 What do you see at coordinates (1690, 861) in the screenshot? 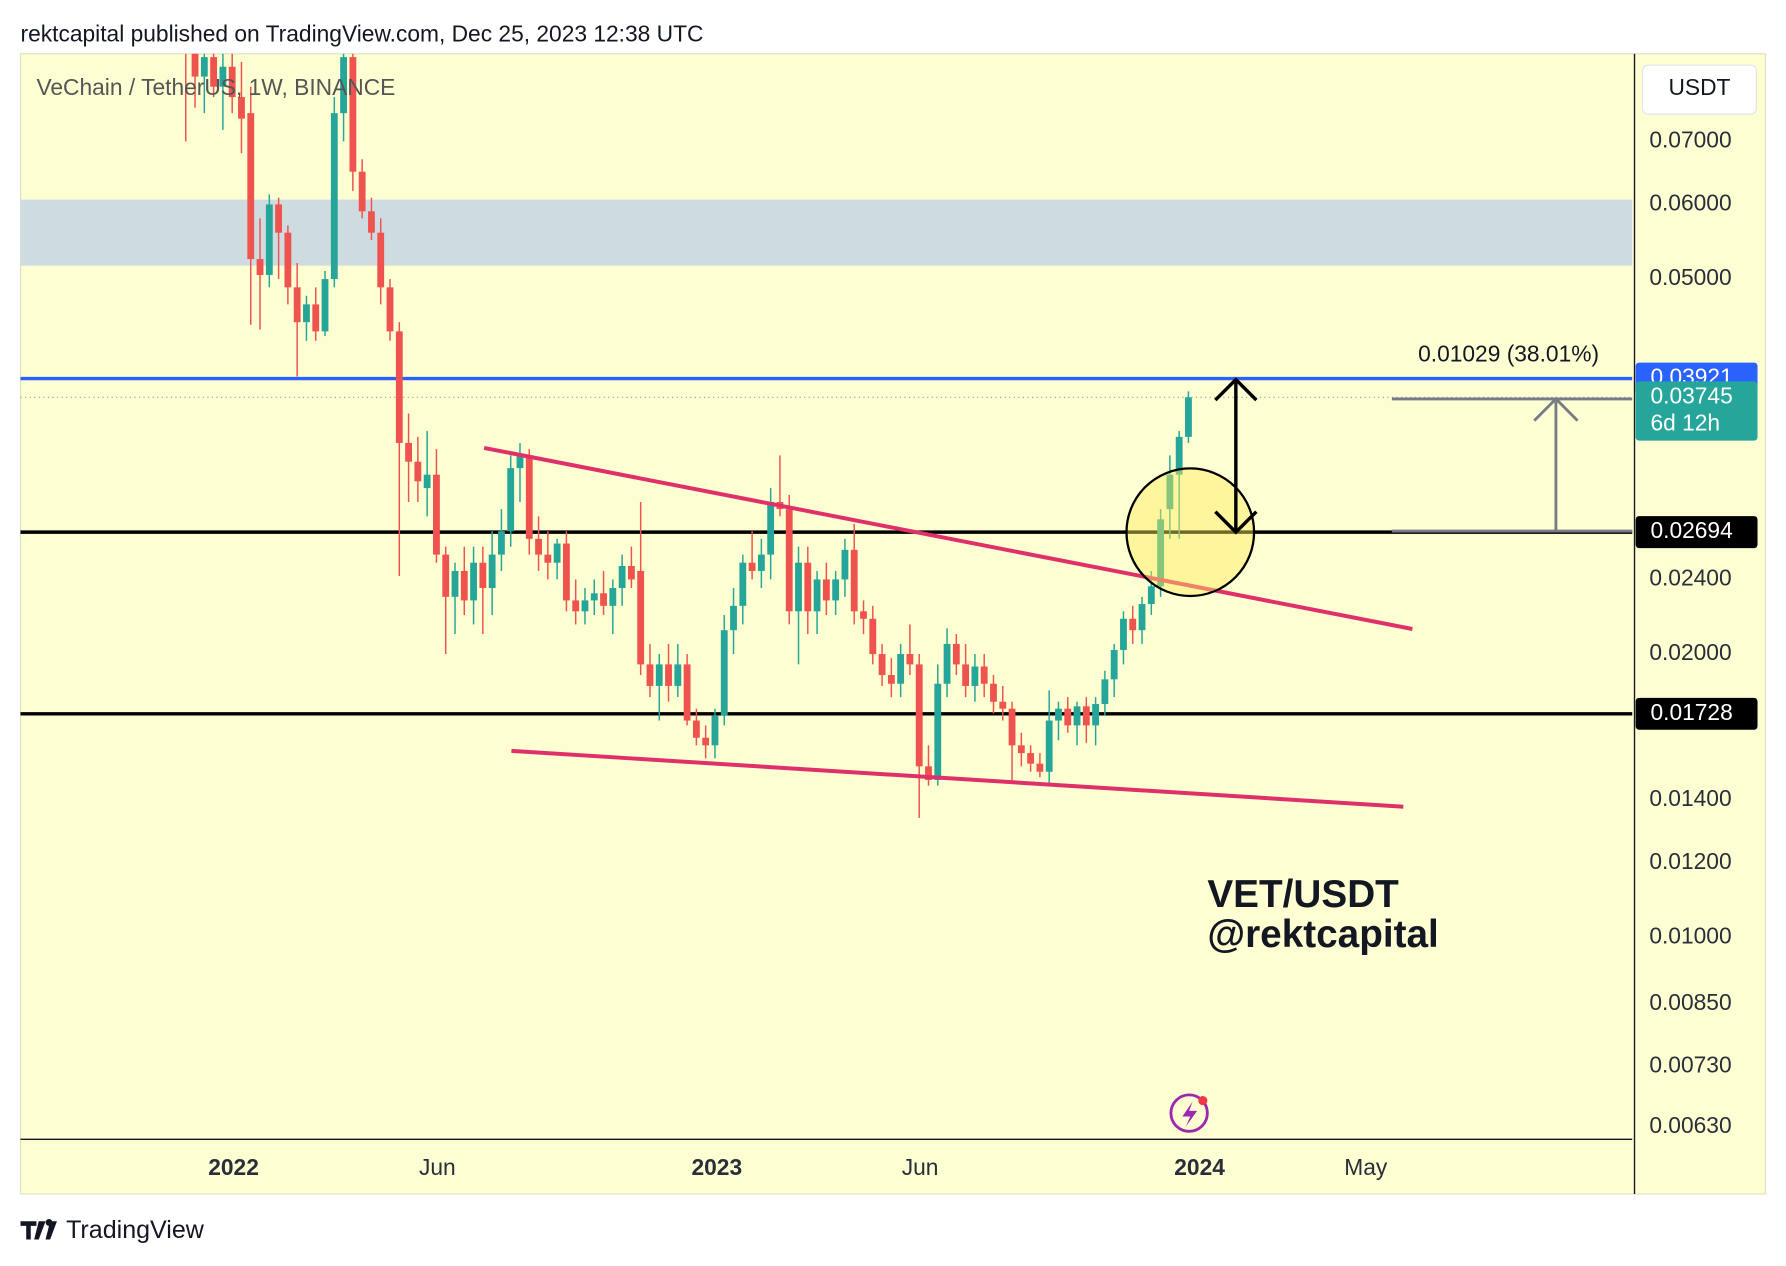
I see `y-tick-label: 0.01200` at bounding box center [1690, 861].